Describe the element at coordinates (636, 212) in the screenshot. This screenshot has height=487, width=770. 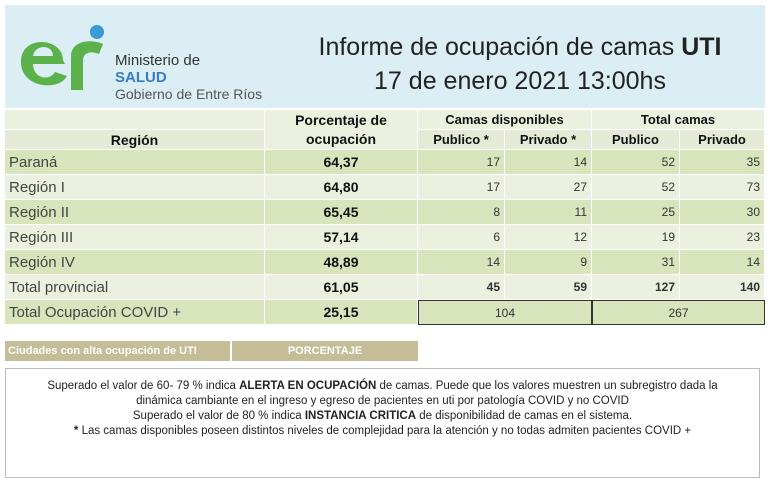
I see `count-cell: 25` at that location.